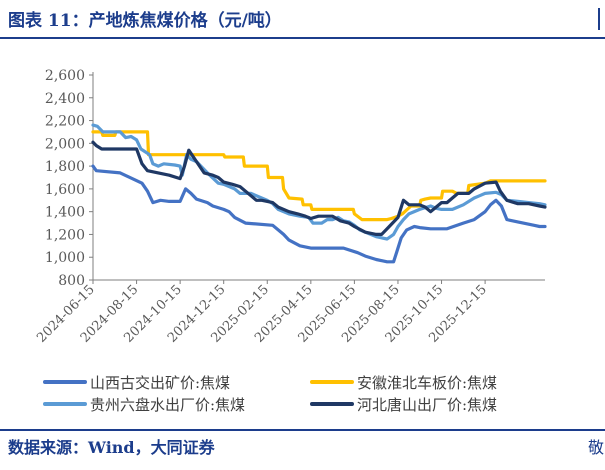 This screenshot has width=605, height=470. Describe the element at coordinates (302, 430) in the screenshot. I see `source-rule` at that location.